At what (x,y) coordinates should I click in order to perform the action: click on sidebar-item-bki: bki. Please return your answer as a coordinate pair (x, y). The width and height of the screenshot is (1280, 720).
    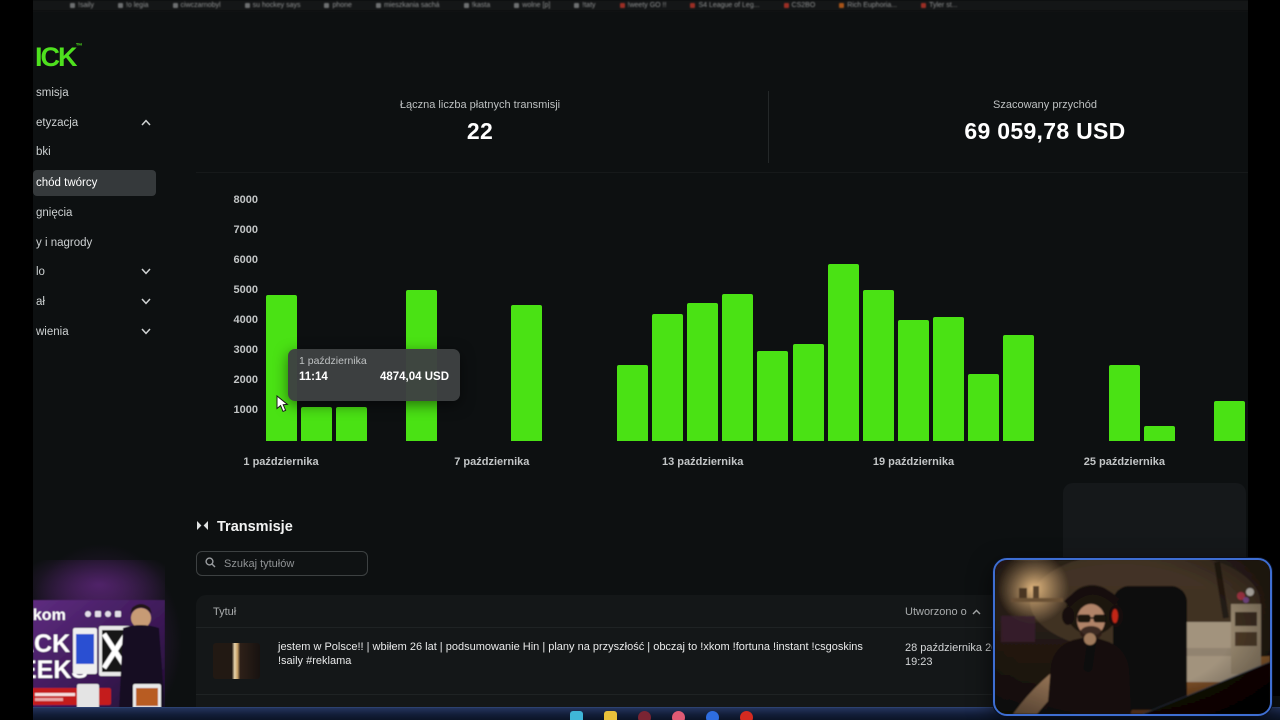
    Looking at the image, I should click on (43, 152).